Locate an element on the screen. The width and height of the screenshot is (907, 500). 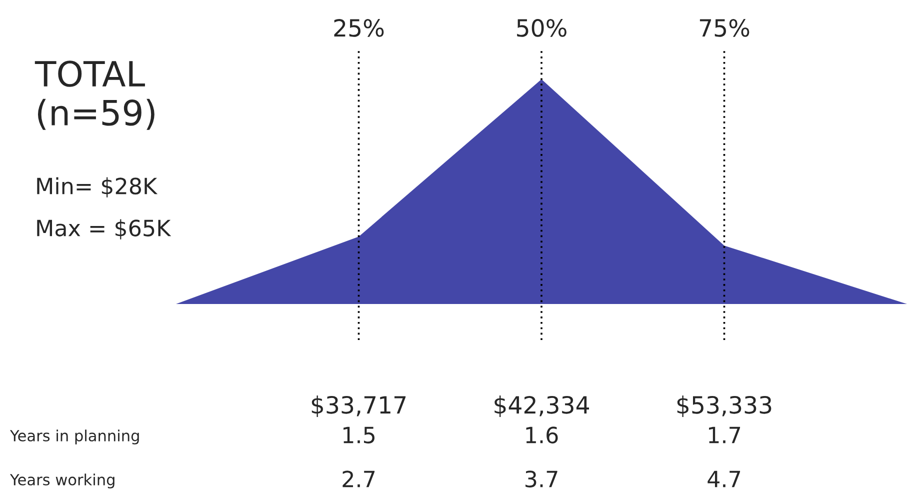
x-tick-label: $33,717 is located at coordinates (359, 406).